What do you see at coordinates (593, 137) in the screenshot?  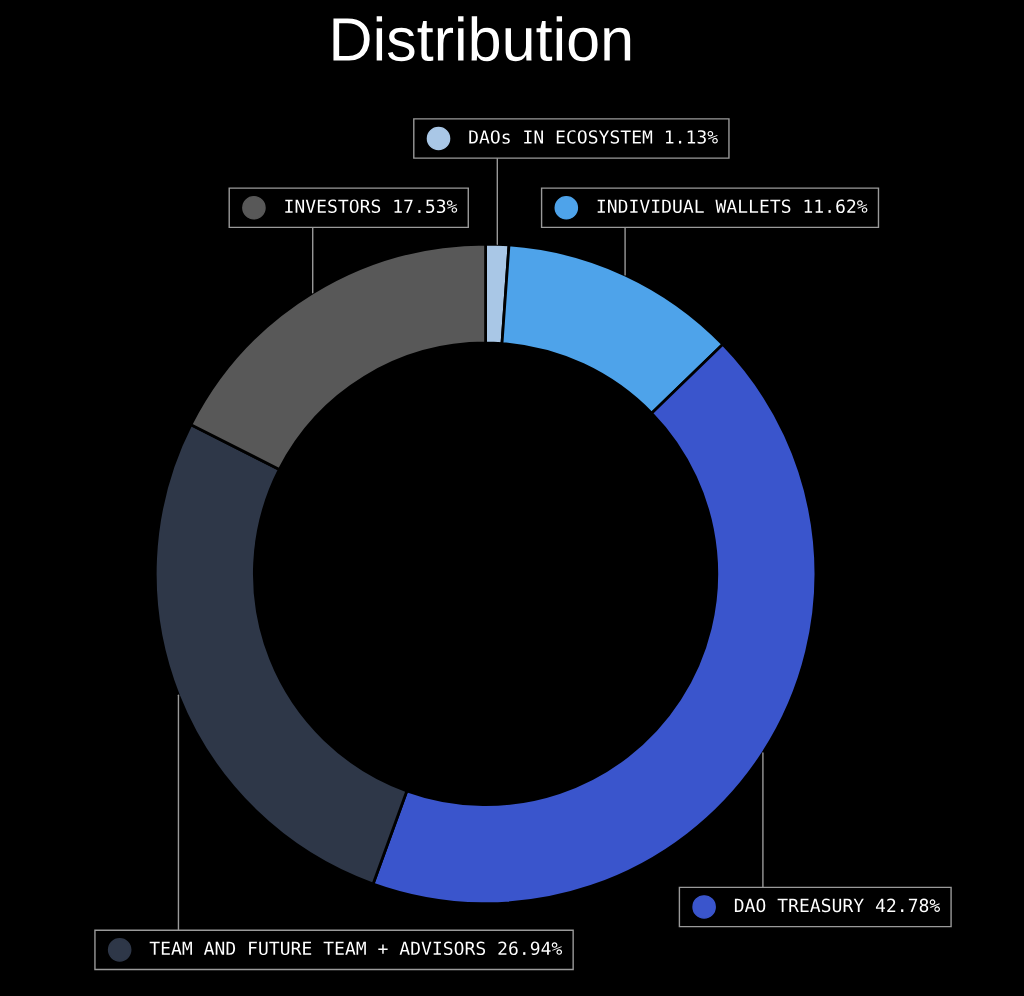 I see `legend-label: DAOs IN ECOSYSTEM 1.13%` at bounding box center [593, 137].